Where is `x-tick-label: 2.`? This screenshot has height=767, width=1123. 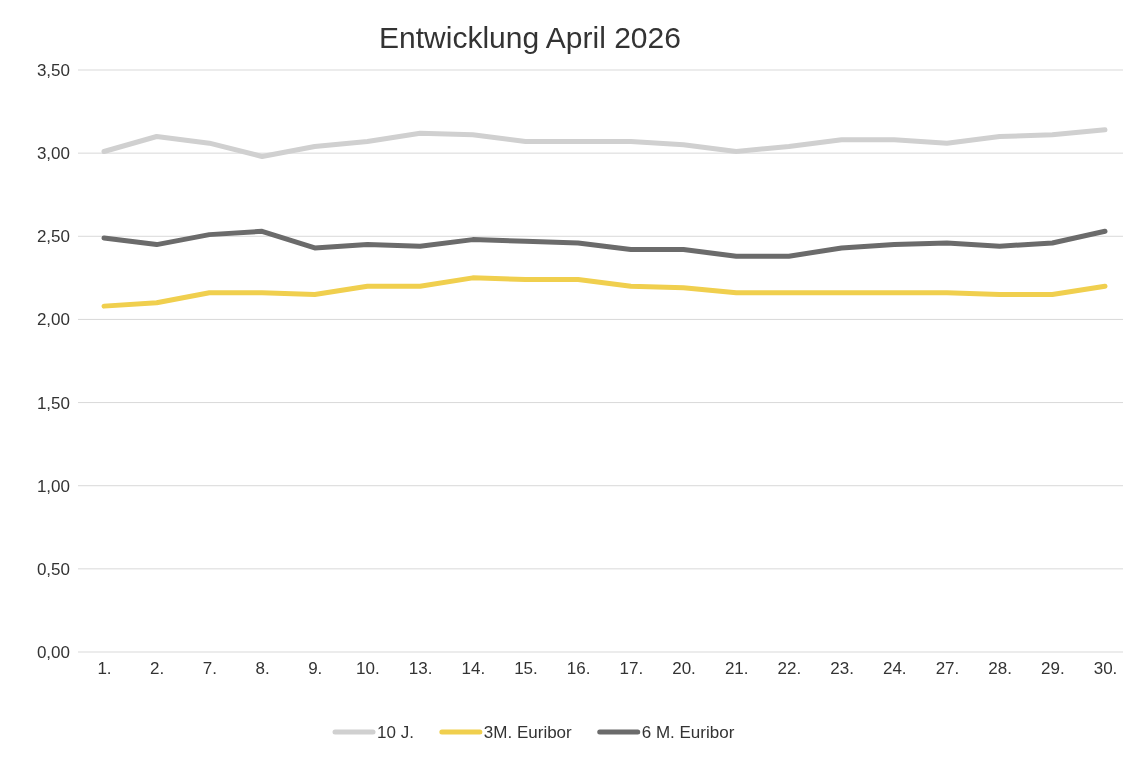
x-tick-label: 2. is located at coordinates (157, 669).